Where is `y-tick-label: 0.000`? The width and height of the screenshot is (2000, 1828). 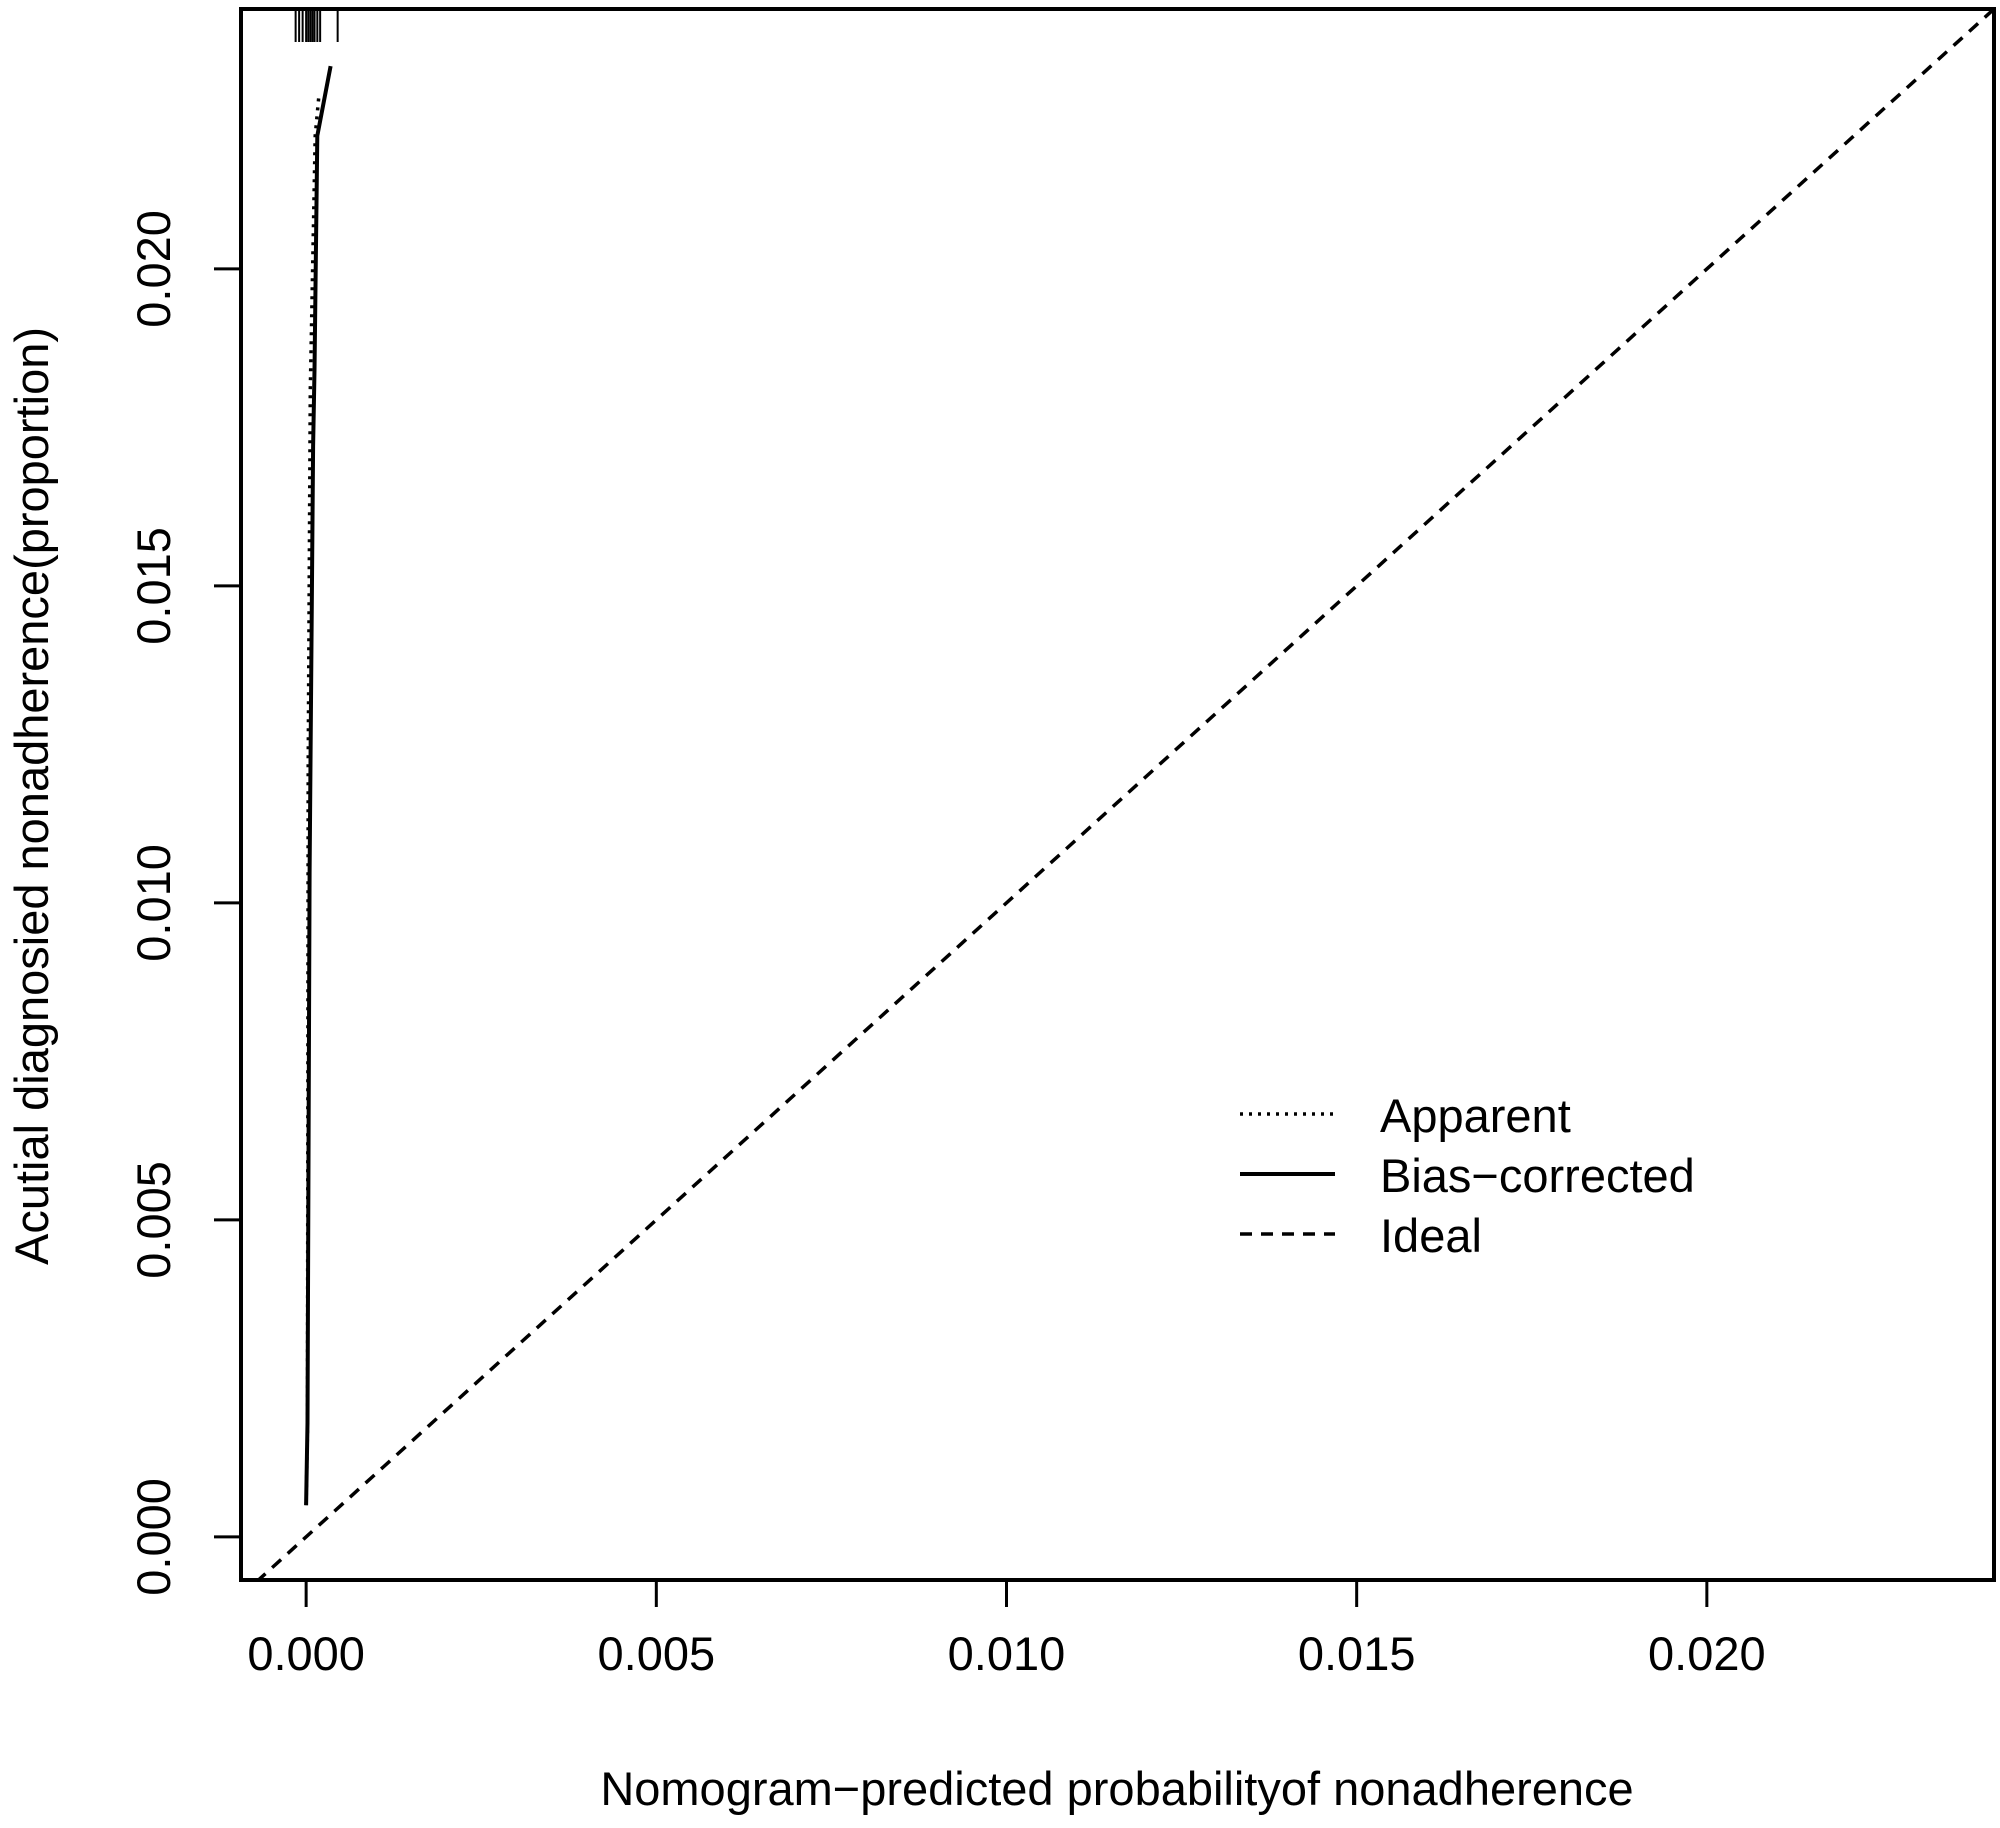
y-tick-label: 0.000 is located at coordinates (153, 1537).